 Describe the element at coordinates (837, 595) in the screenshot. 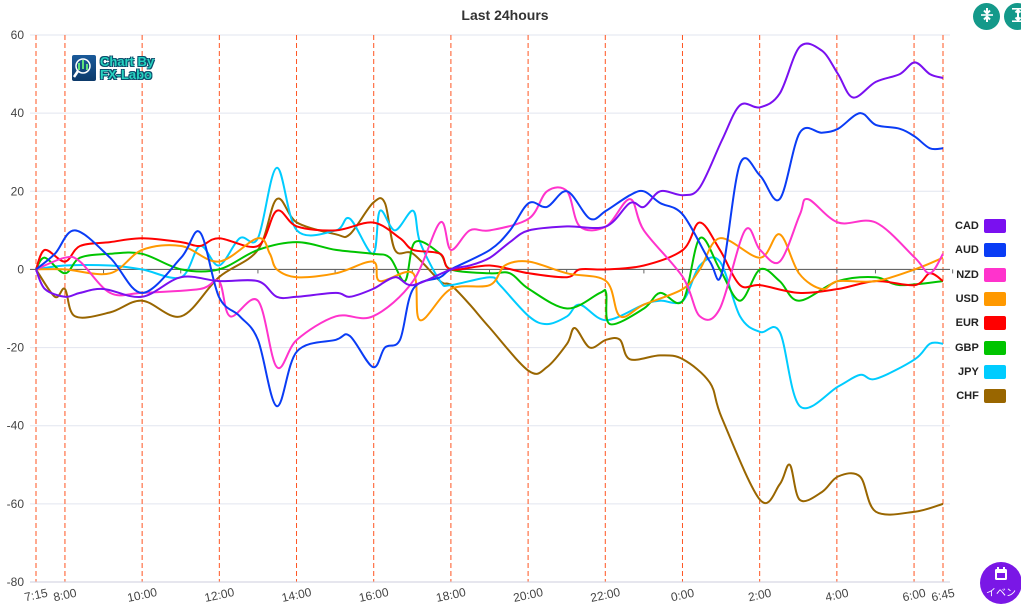

I see `x-tick-label: 4:00` at that location.